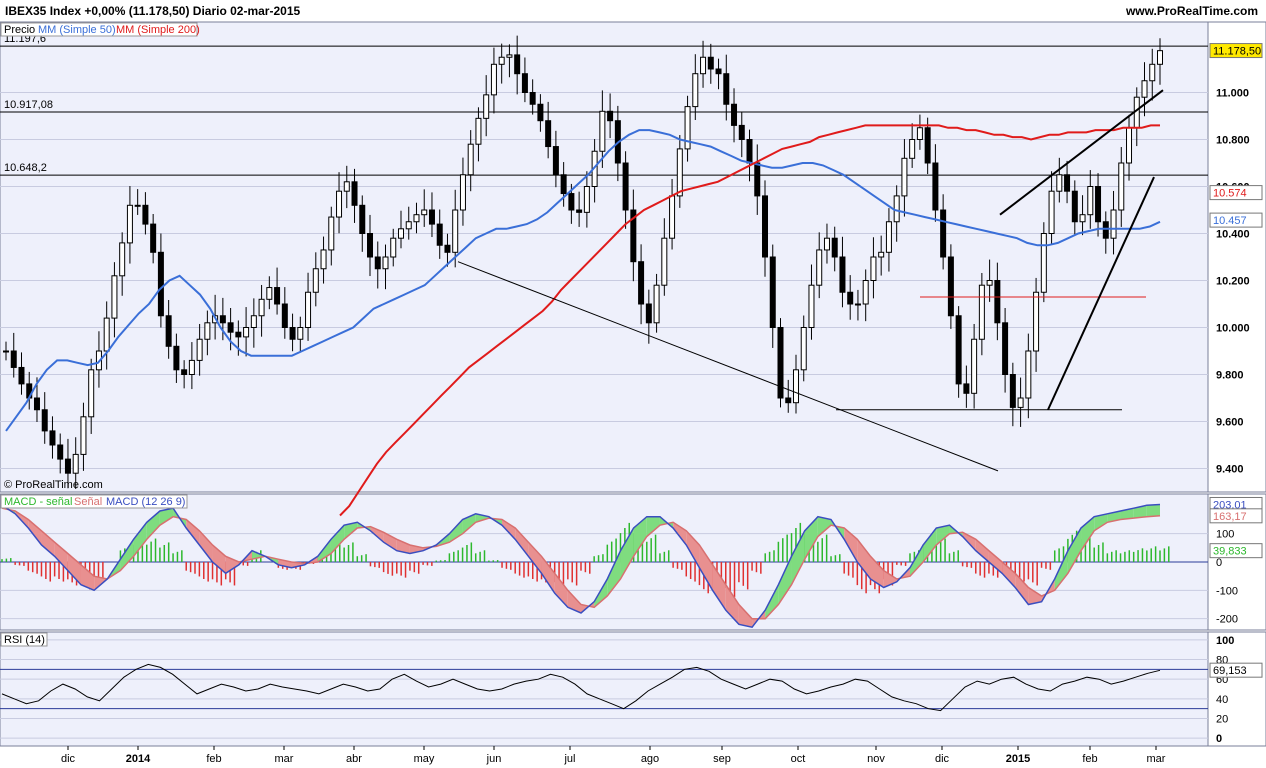 Image resolution: width=1266 pixels, height=768 pixels. I want to click on price-level-label: 10.917,08, so click(28, 105).